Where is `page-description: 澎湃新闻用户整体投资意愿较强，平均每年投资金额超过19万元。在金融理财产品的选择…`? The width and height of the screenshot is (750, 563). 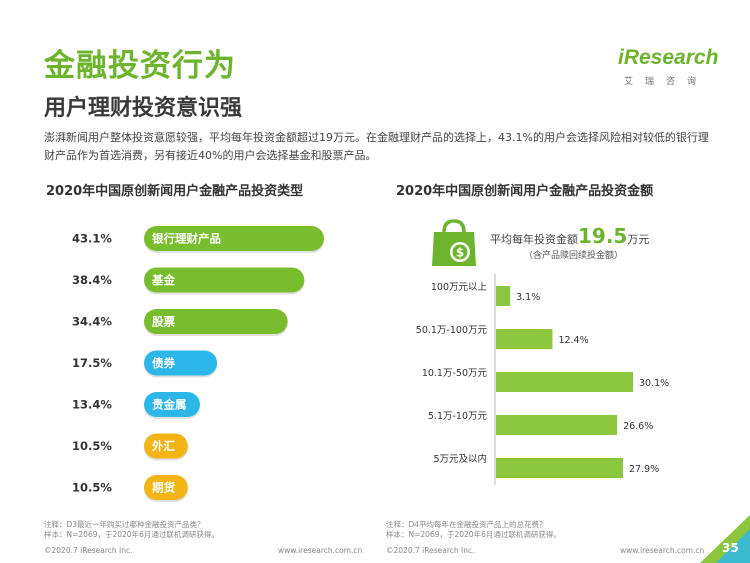 page-description: 澎湃新闻用户整体投资意愿较强，平均每年投资金额超过19万元。在金融理财产品的选择… is located at coordinates (376, 146).